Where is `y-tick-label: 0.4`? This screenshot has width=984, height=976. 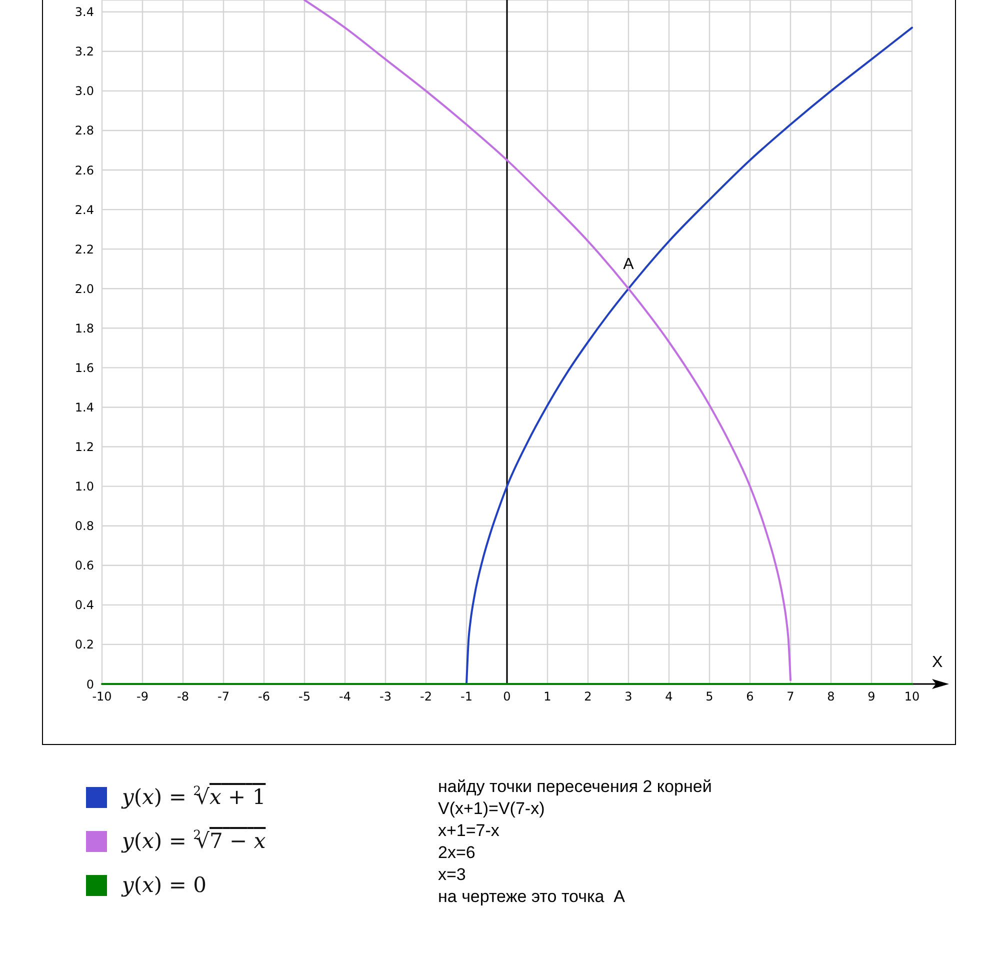
y-tick-label: 0.4 is located at coordinates (84, 605).